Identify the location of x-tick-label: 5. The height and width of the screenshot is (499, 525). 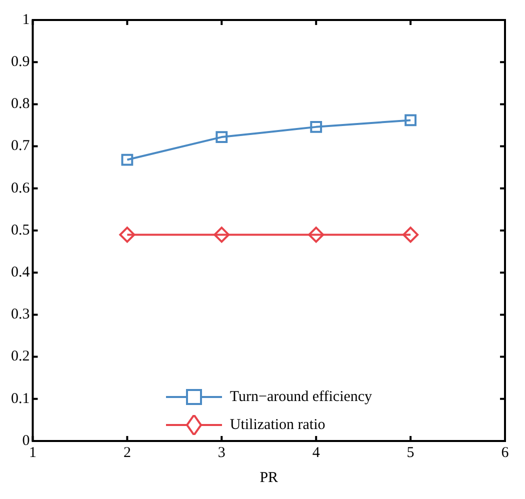
(410, 452).